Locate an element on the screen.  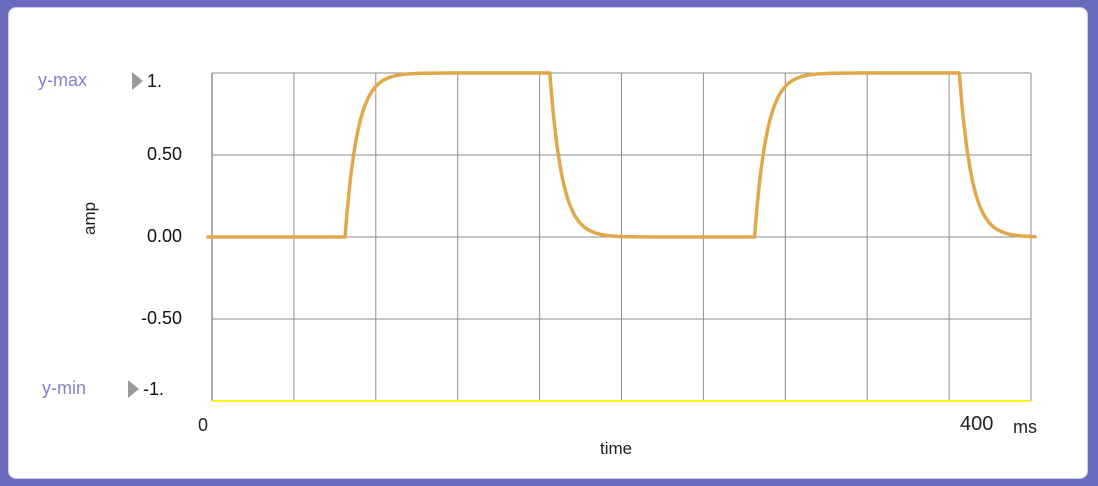
y-min-label: y-min is located at coordinates (64, 388).